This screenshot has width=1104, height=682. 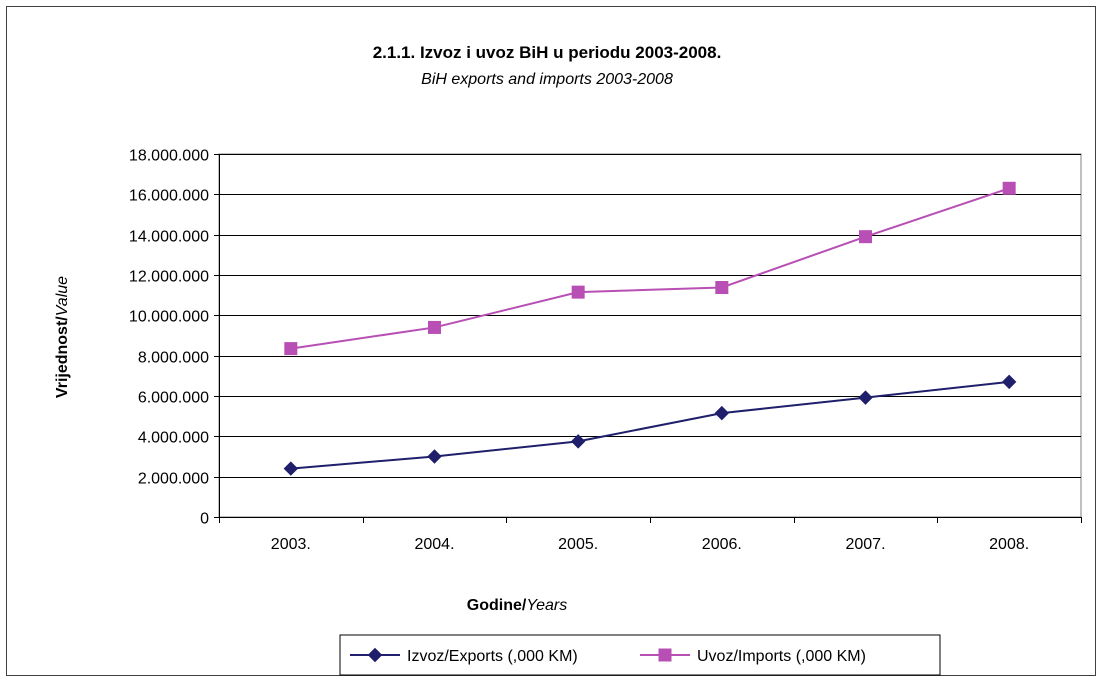 What do you see at coordinates (62, 357) in the screenshot?
I see `y-axis-label-bold: Vrijednost/` at bounding box center [62, 357].